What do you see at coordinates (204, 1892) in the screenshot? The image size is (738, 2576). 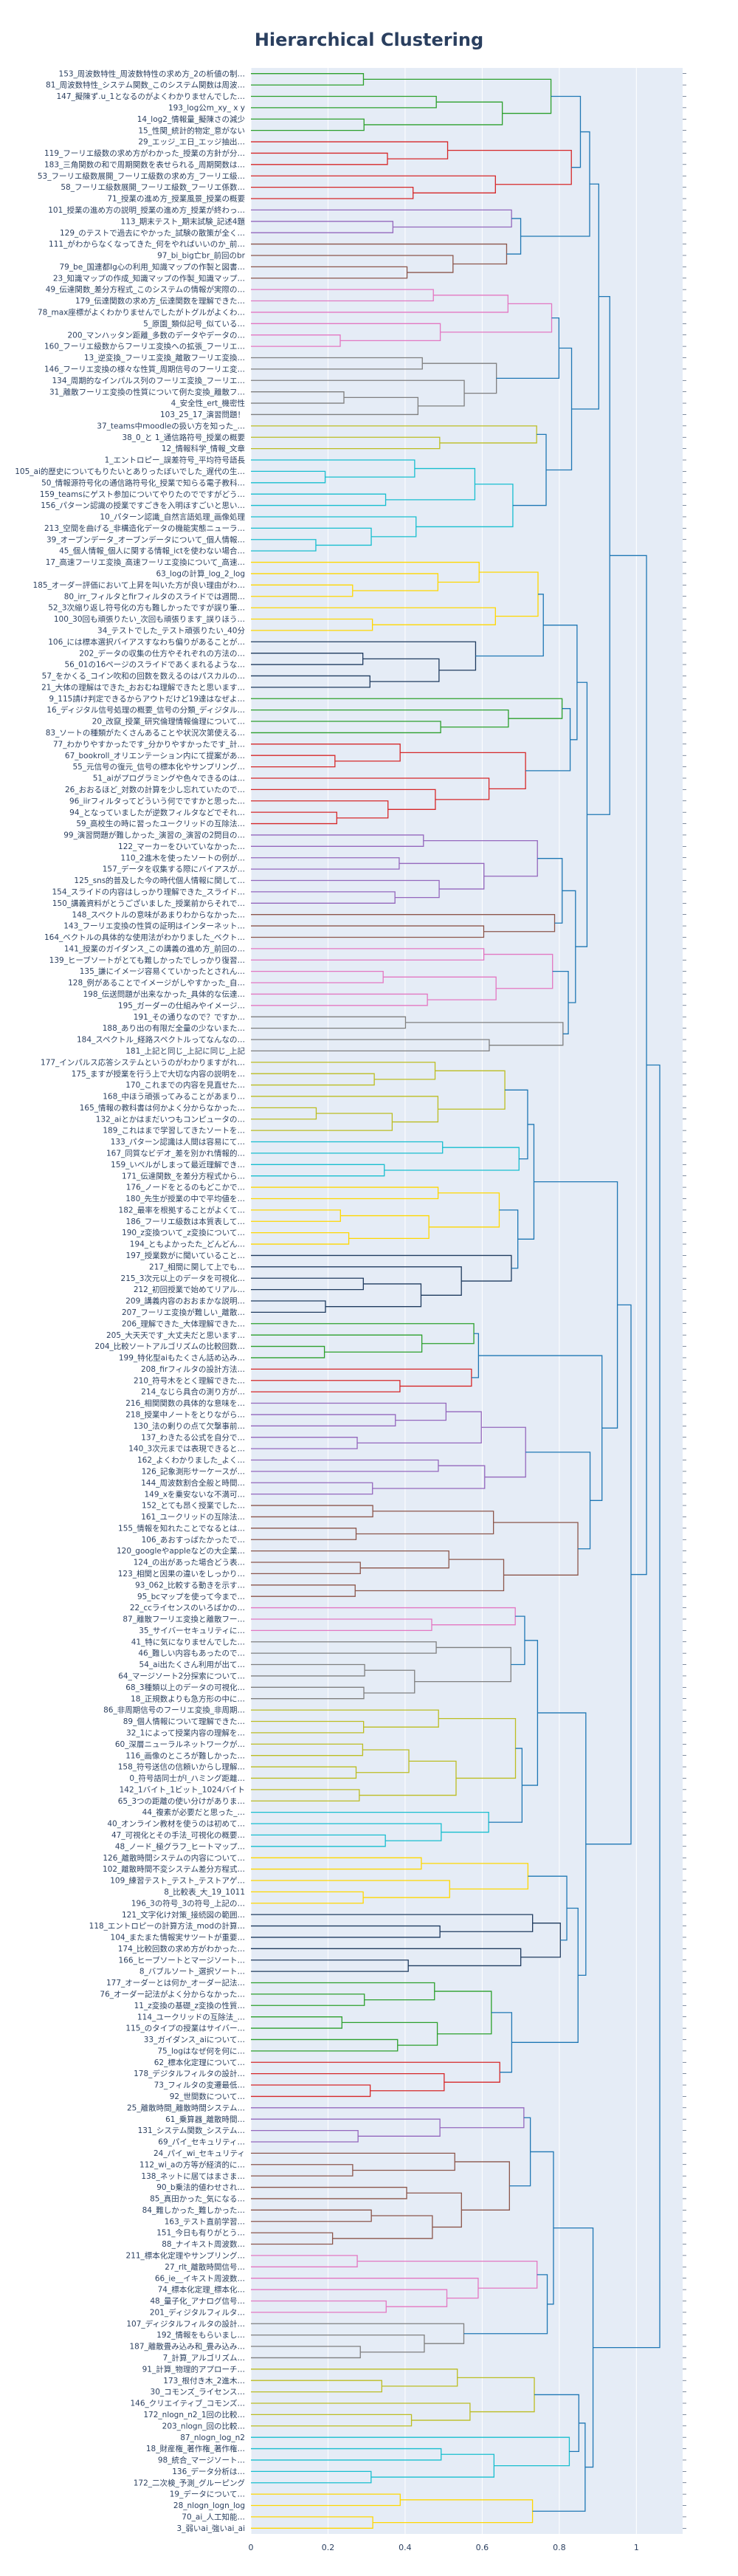 I see `leaf-label: 8_比較表_大_19_1011` at bounding box center [204, 1892].